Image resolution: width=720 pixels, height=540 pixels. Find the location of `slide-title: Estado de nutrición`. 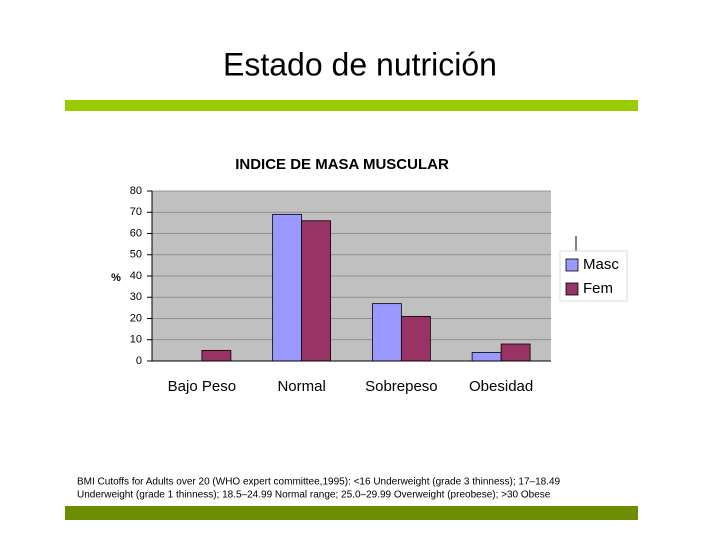

slide-title: Estado de nutrición is located at coordinates (360, 64).